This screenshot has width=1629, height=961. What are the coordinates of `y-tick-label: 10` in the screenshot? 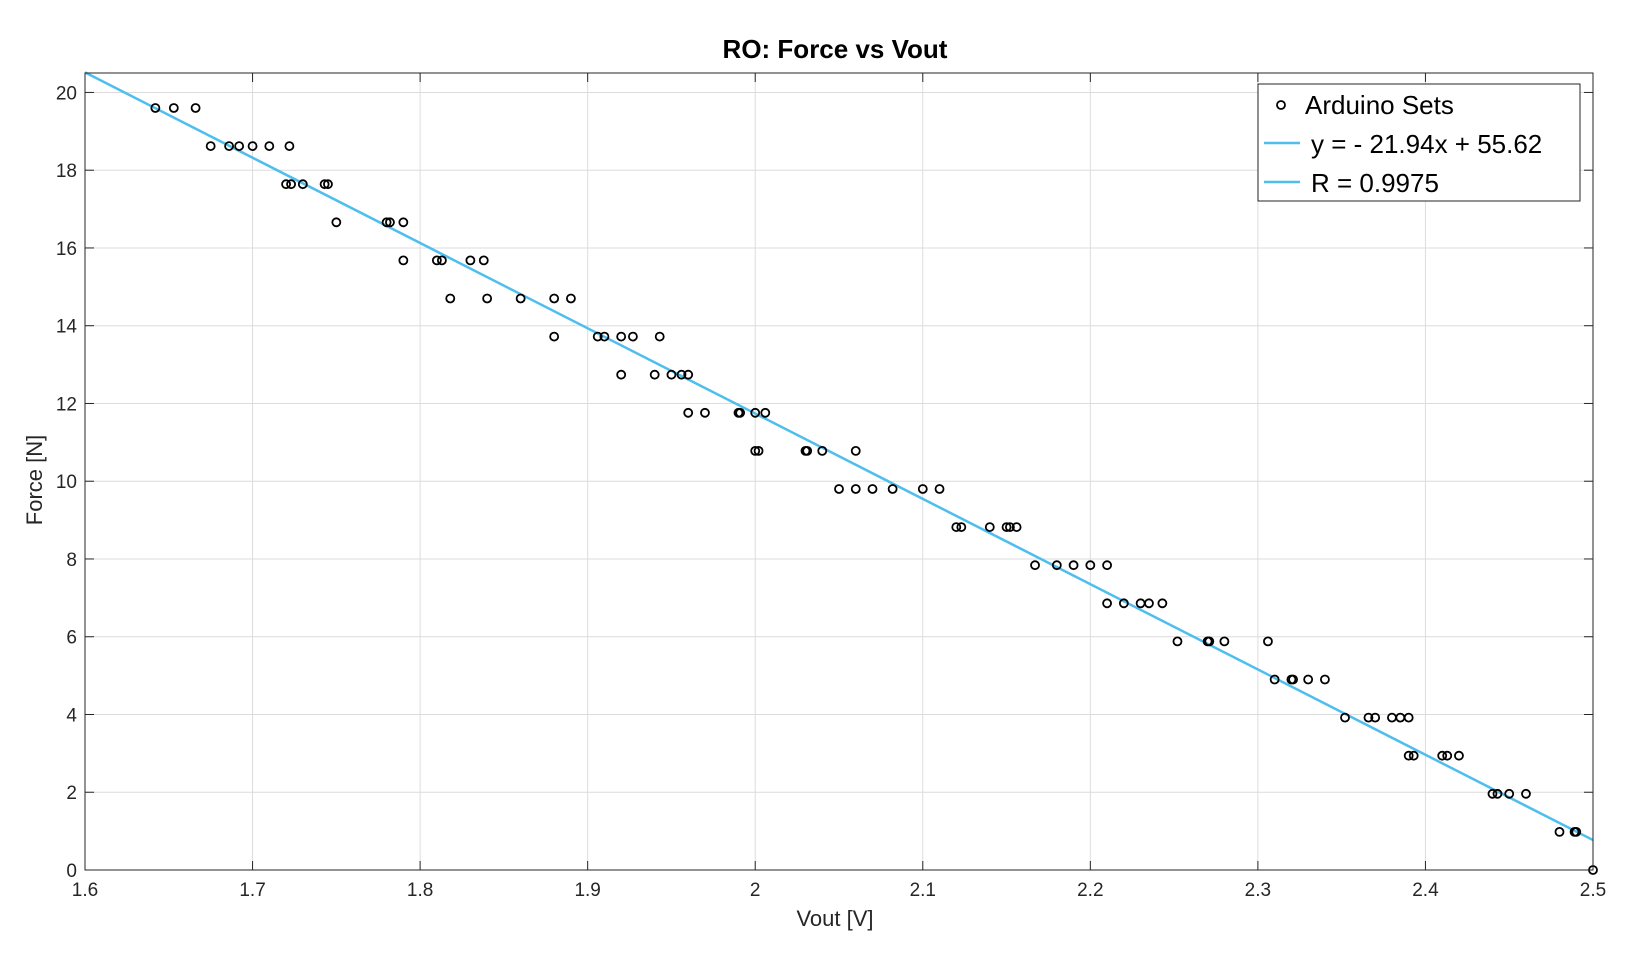 It's located at (66, 482).